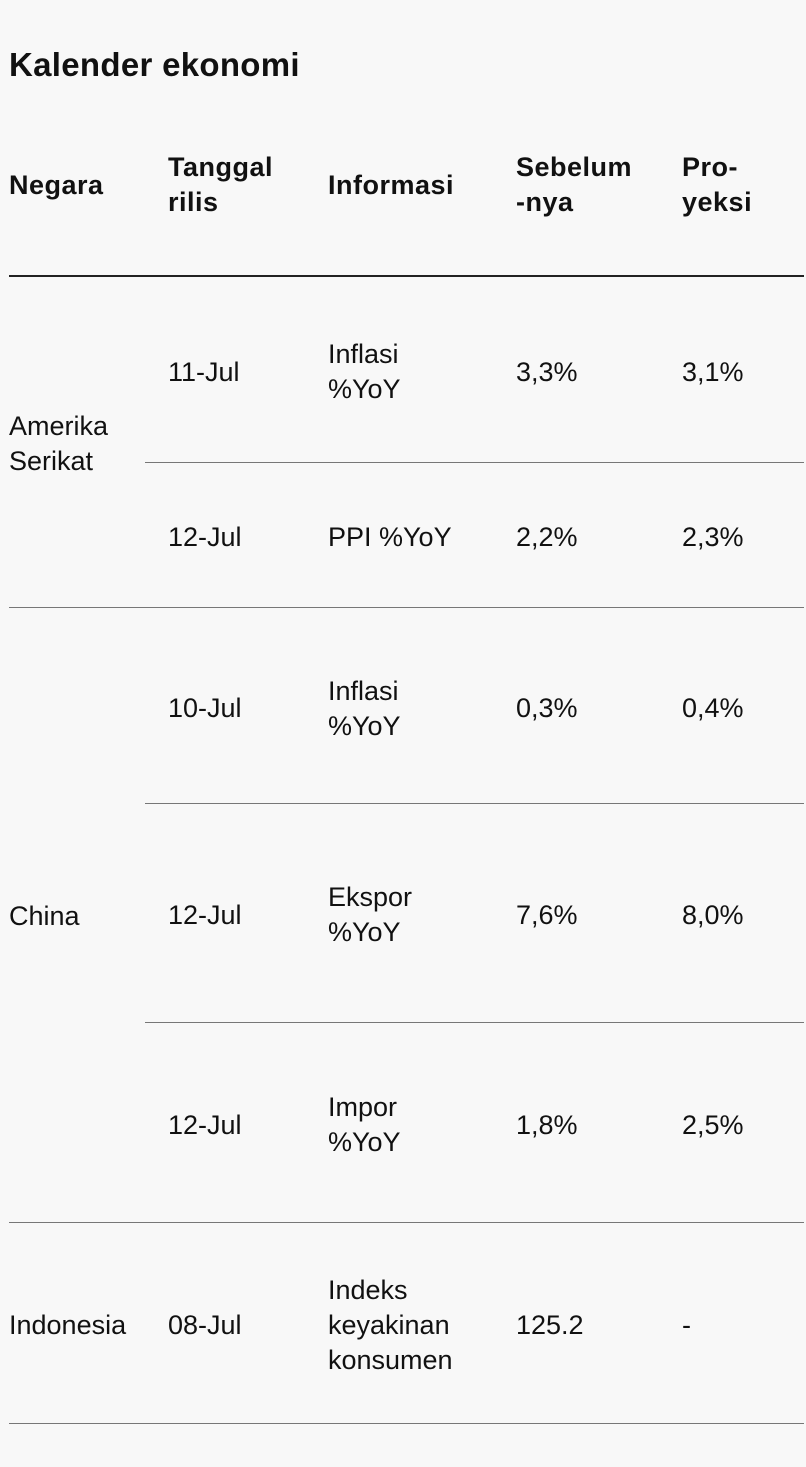 This screenshot has width=806, height=1467. Describe the element at coordinates (547, 915) in the screenshot. I see `row-previous: 7,6%` at that location.